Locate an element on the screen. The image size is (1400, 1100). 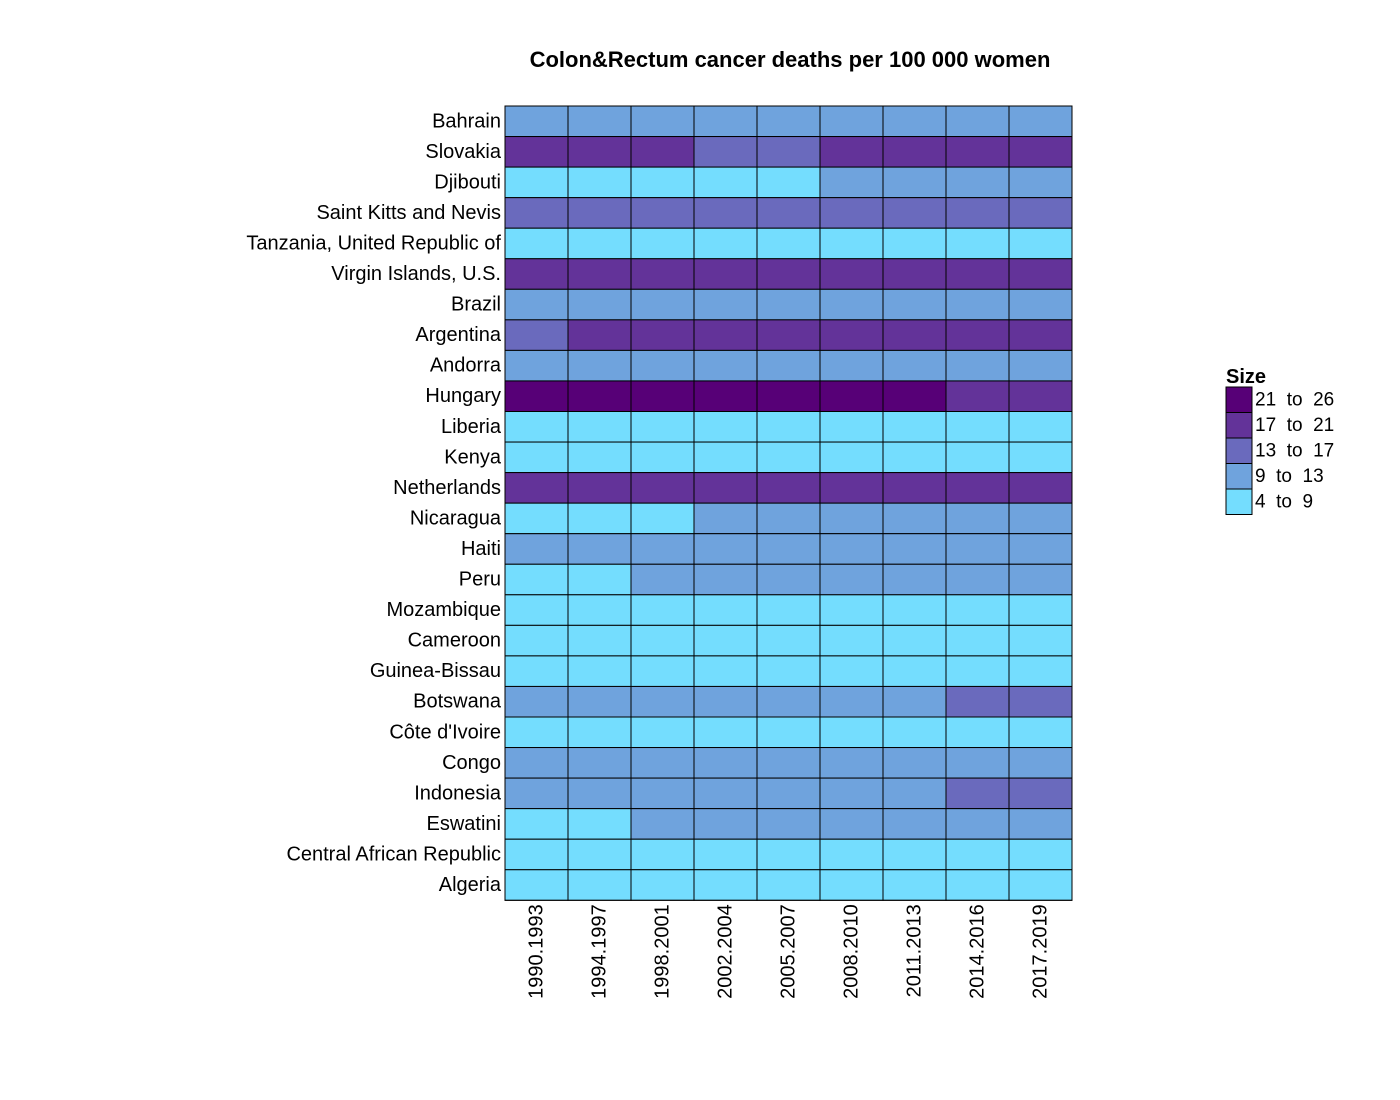
heatmap-cell-mozambique-2005-2007 is located at coordinates (788, 610).